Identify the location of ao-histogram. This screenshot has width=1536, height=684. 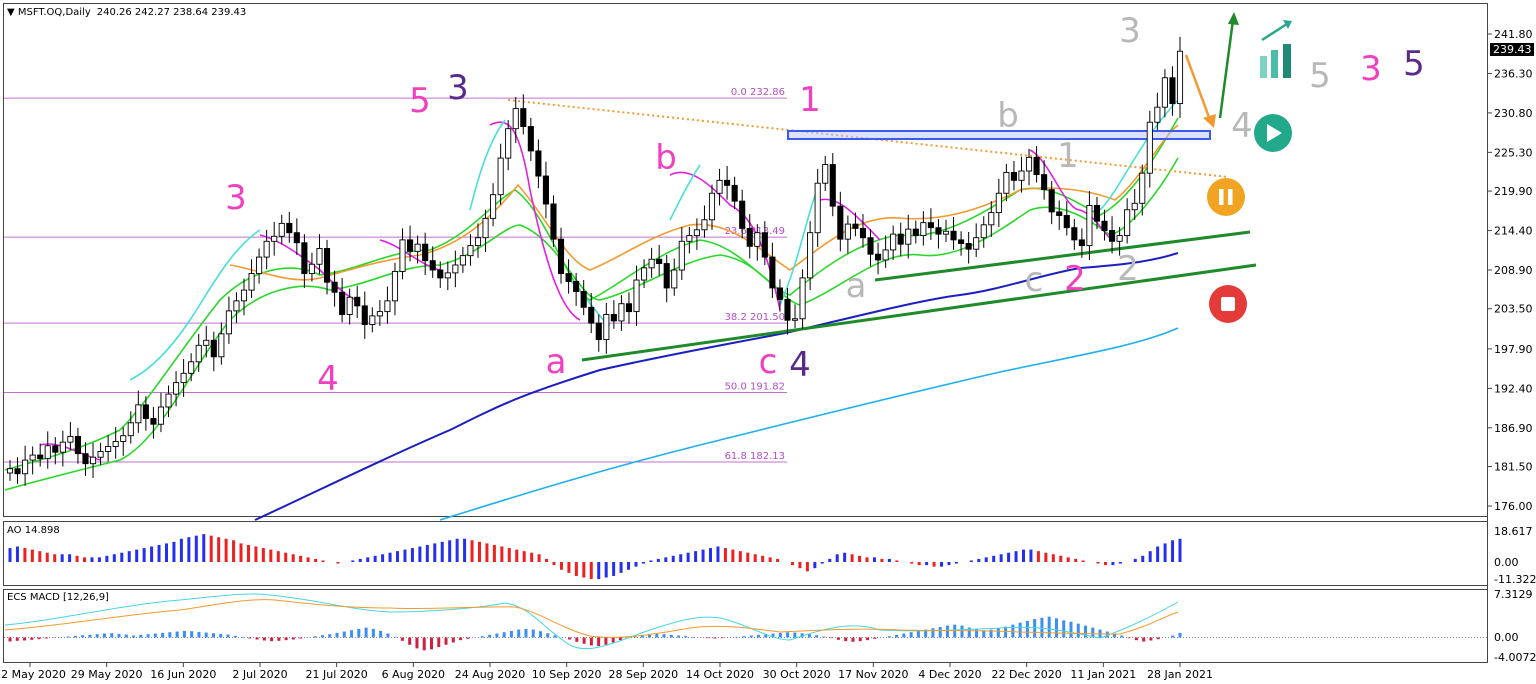
(595, 557).